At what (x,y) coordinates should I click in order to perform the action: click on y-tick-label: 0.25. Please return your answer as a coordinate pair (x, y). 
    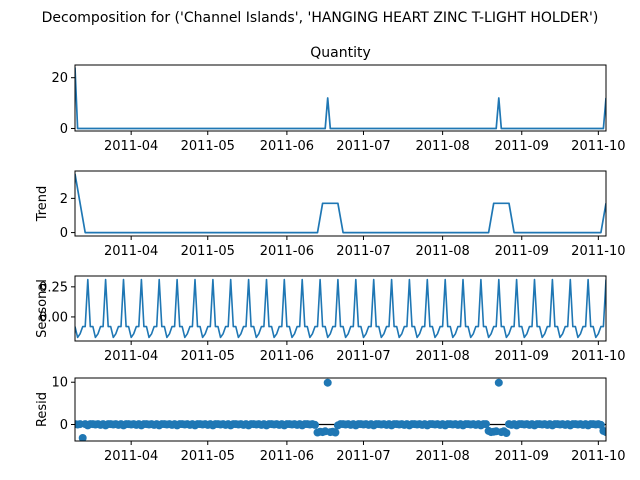
    Looking at the image, I should click on (53, 287).